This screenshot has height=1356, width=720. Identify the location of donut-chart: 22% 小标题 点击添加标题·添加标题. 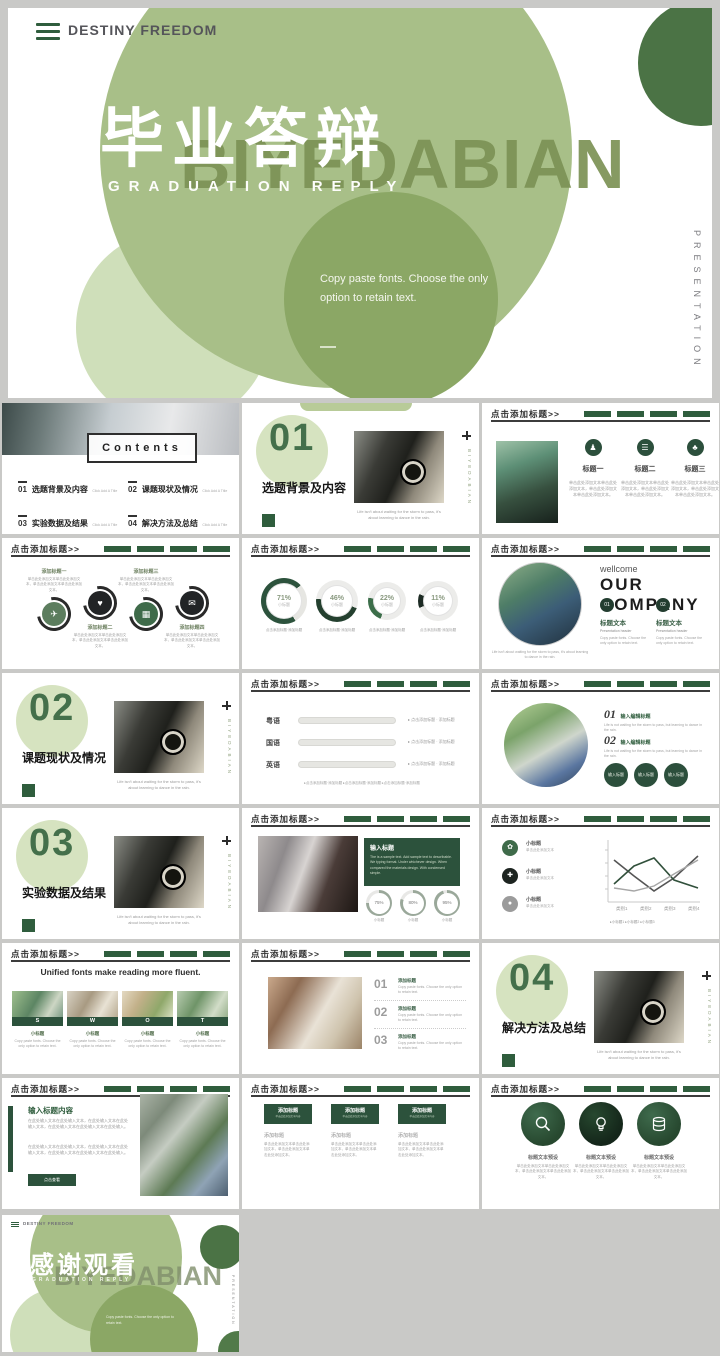
(387, 607).